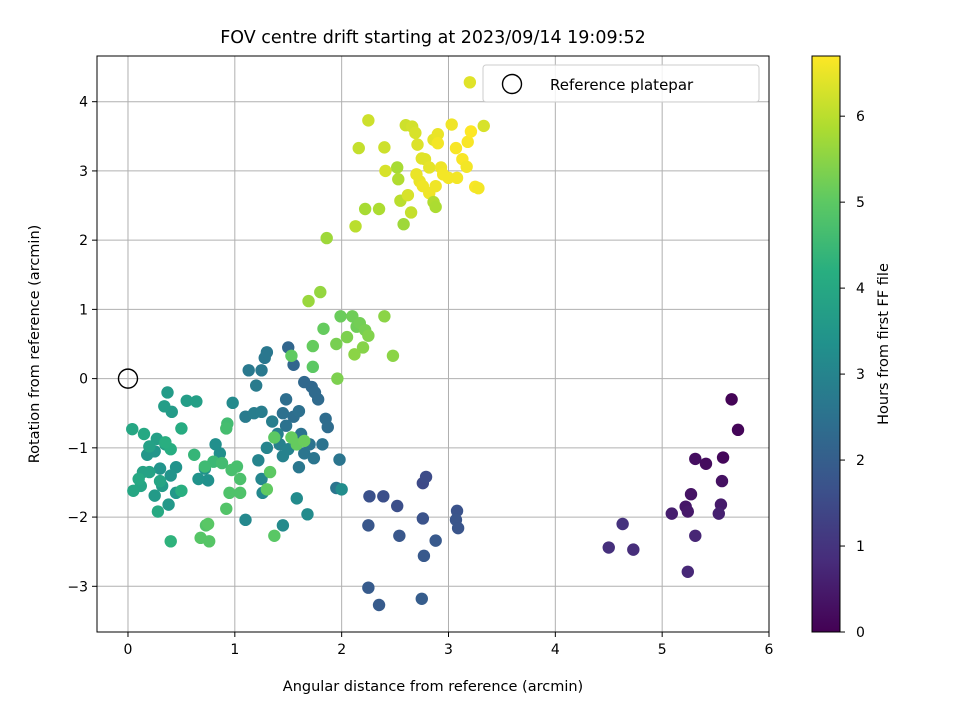  What do you see at coordinates (83, 172) in the screenshot?
I see `y-tick-label: 3` at bounding box center [83, 172].